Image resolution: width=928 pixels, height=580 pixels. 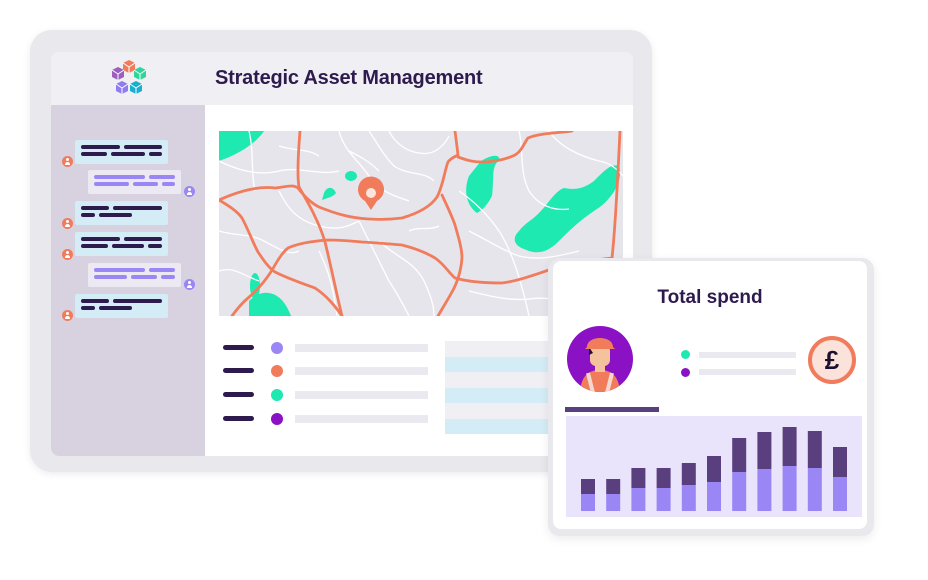 I want to click on map-pin-icon, so click(x=371, y=193).